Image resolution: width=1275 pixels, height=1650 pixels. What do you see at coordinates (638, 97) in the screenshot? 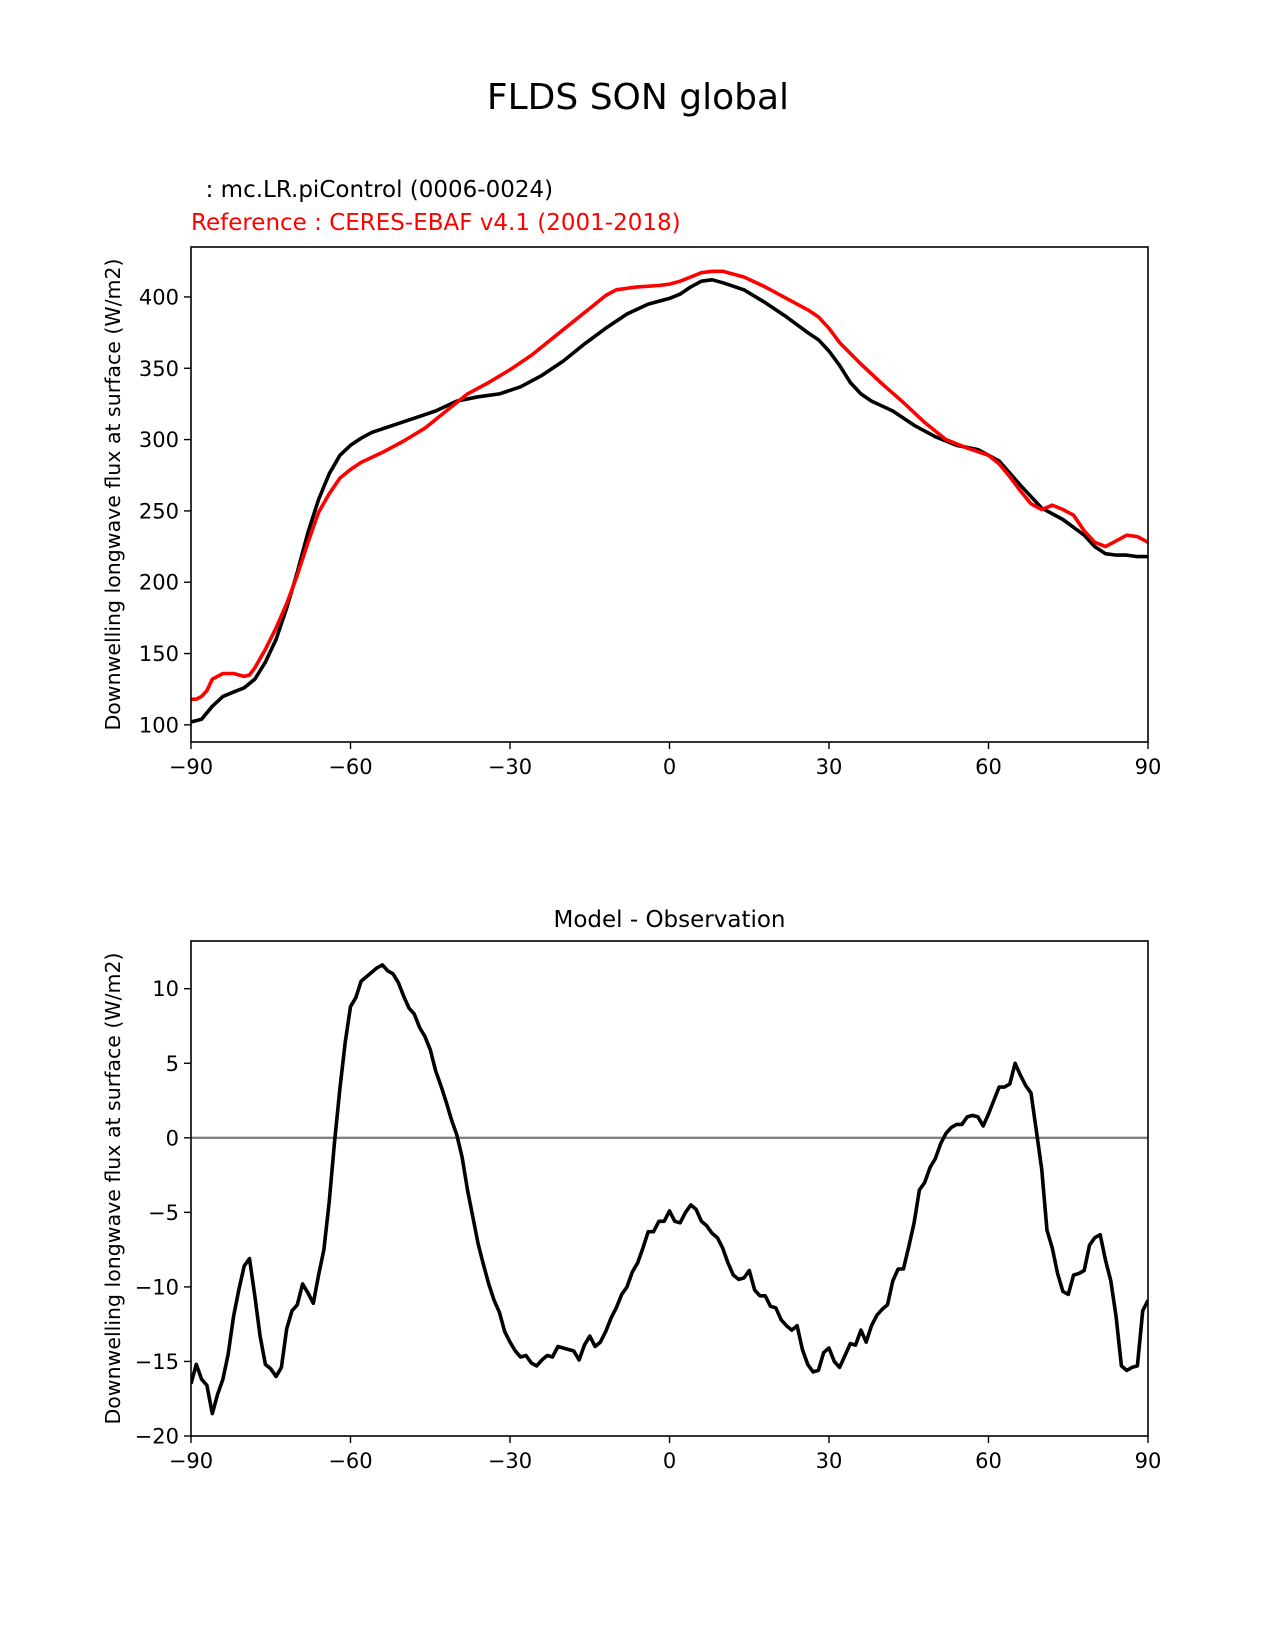
I see `figure-title: FLDS SON global` at bounding box center [638, 97].